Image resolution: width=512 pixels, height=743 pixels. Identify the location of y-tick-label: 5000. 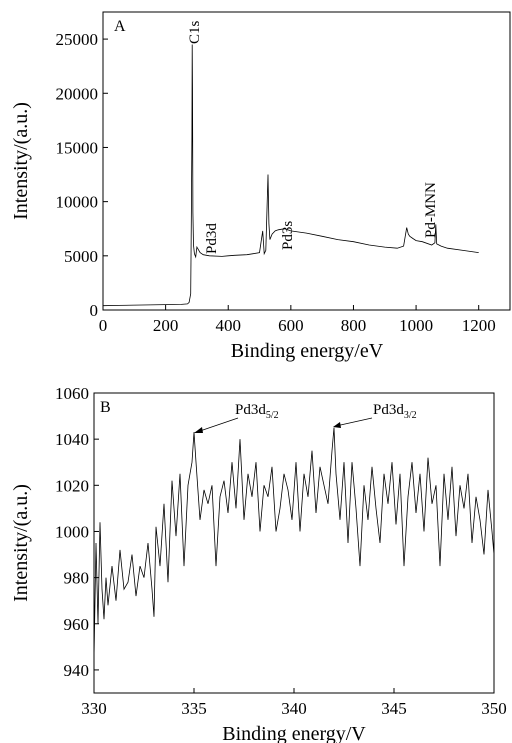
(81, 256).